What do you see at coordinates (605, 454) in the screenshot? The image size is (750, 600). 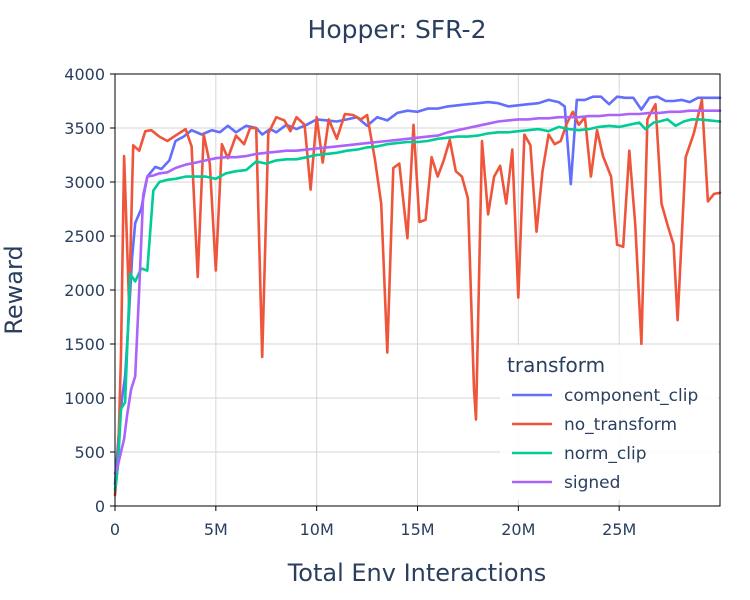 I see `legend-label-norm-clip: norm_clip` at bounding box center [605, 454].